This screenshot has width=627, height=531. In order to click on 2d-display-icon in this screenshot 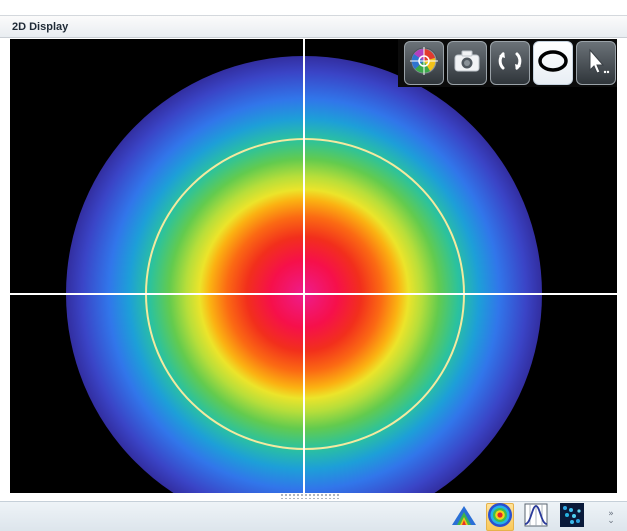, I will do `click(500, 516)`.